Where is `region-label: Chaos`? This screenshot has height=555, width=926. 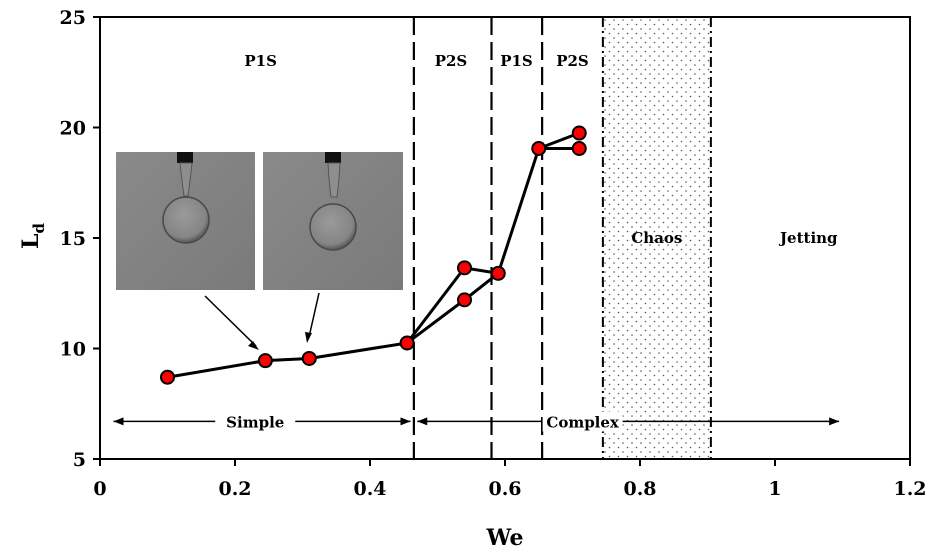 region-label: Chaos is located at coordinates (656, 238).